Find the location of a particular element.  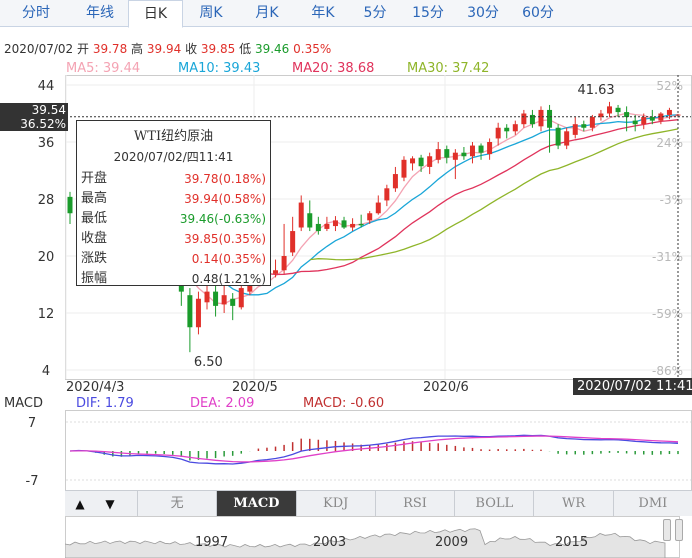

macd-y-tick: -7 is located at coordinates (32, 481).